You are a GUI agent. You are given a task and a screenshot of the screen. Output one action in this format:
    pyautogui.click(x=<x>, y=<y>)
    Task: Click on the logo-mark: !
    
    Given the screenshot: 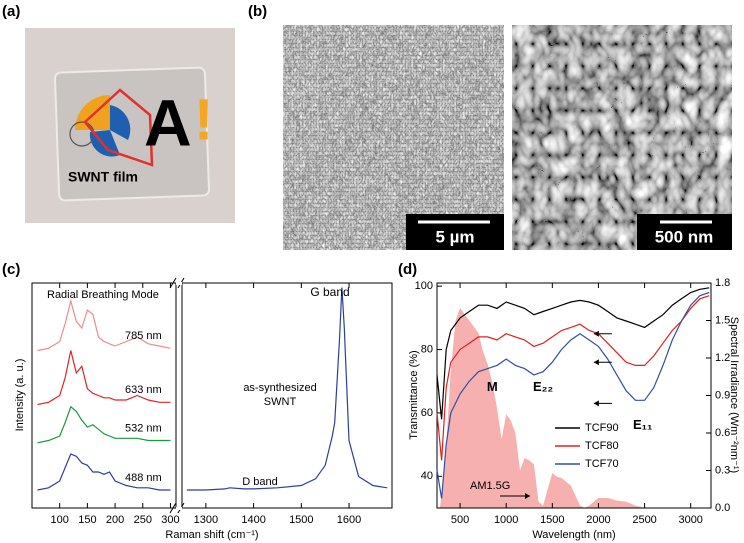 What is the action you would take?
    pyautogui.click(x=203, y=119)
    